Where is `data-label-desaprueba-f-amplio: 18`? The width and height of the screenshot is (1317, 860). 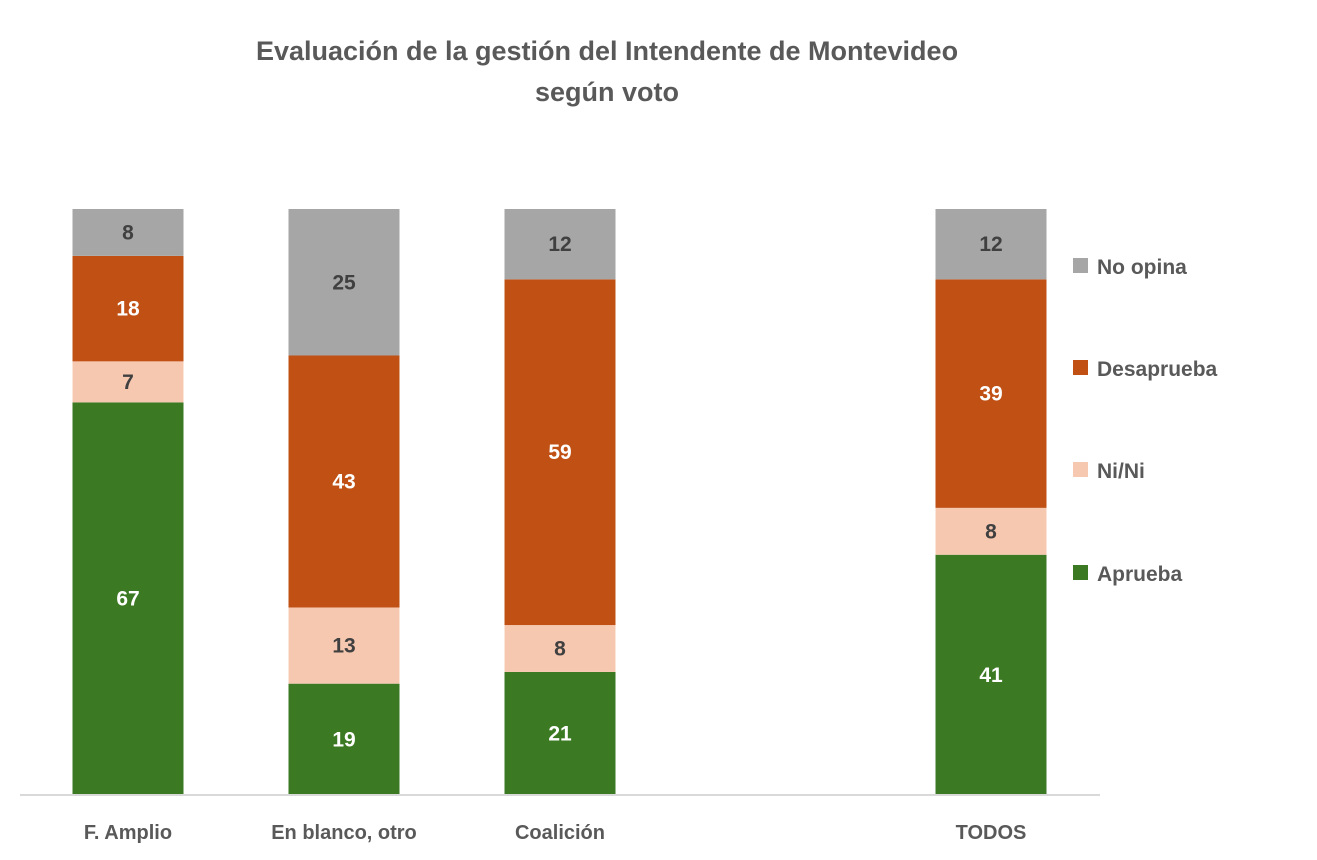
data-label-desaprueba-f-amplio: 18 is located at coordinates (128, 309).